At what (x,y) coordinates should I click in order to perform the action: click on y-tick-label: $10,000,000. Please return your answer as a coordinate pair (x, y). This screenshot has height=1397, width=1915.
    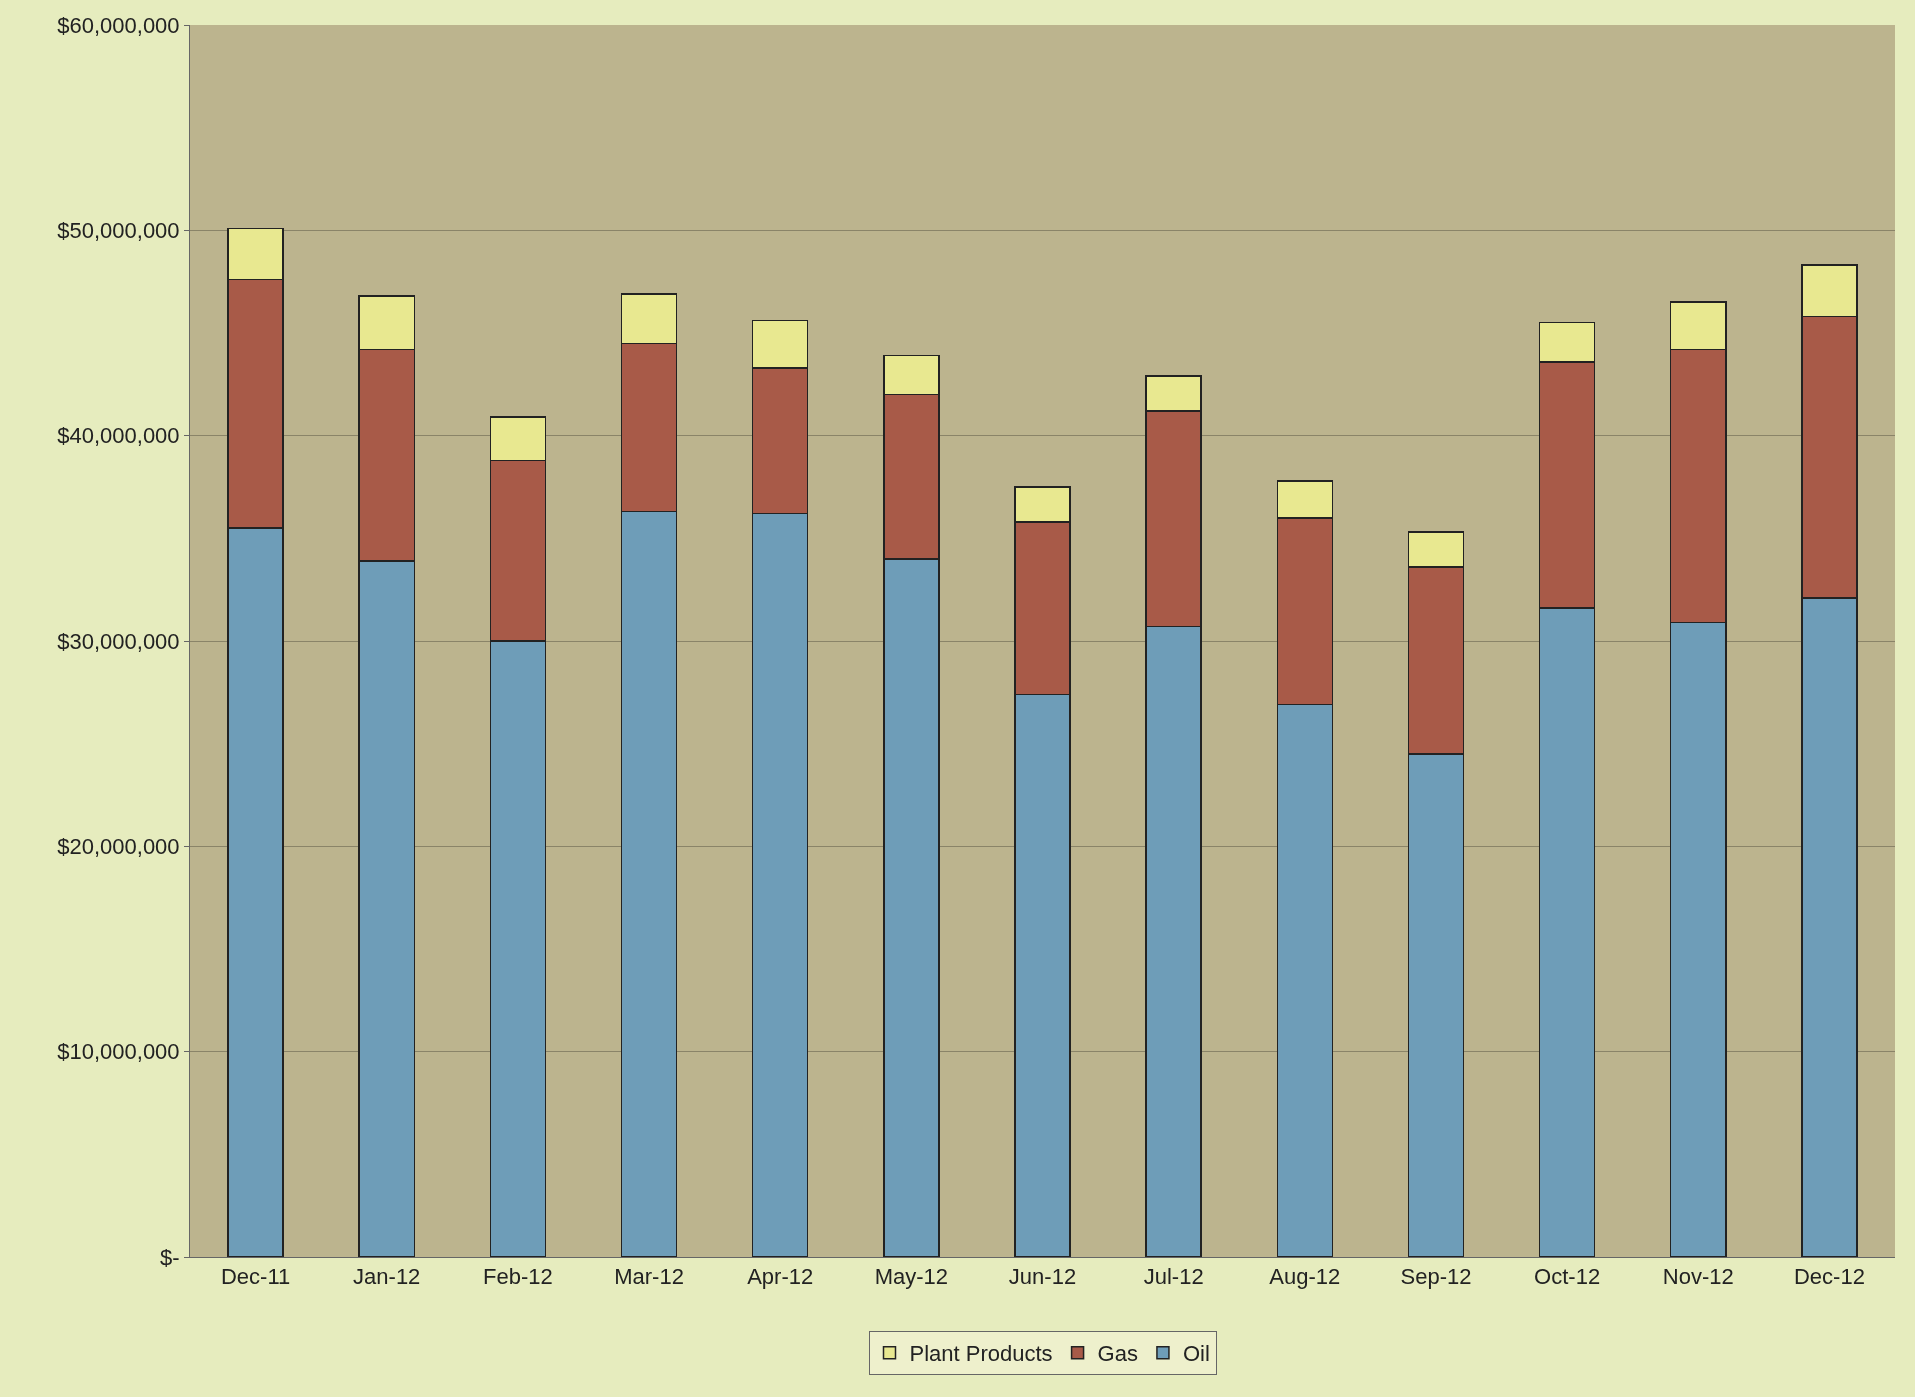
    Looking at the image, I should click on (118, 1052).